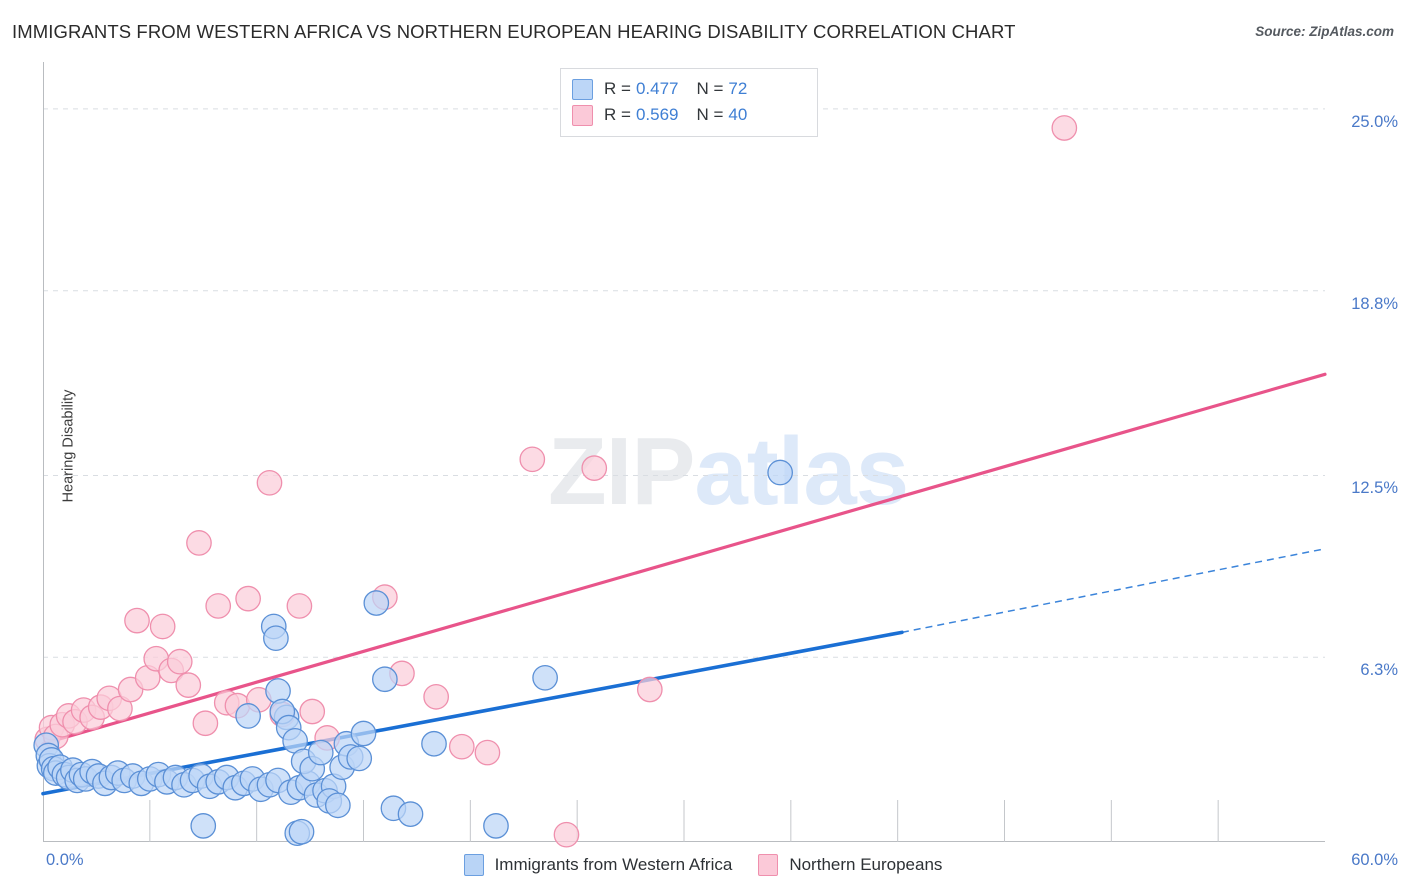 Image resolution: width=1406 pixels, height=892 pixels. I want to click on series-legend-item: Northern Europeans, so click(850, 865).